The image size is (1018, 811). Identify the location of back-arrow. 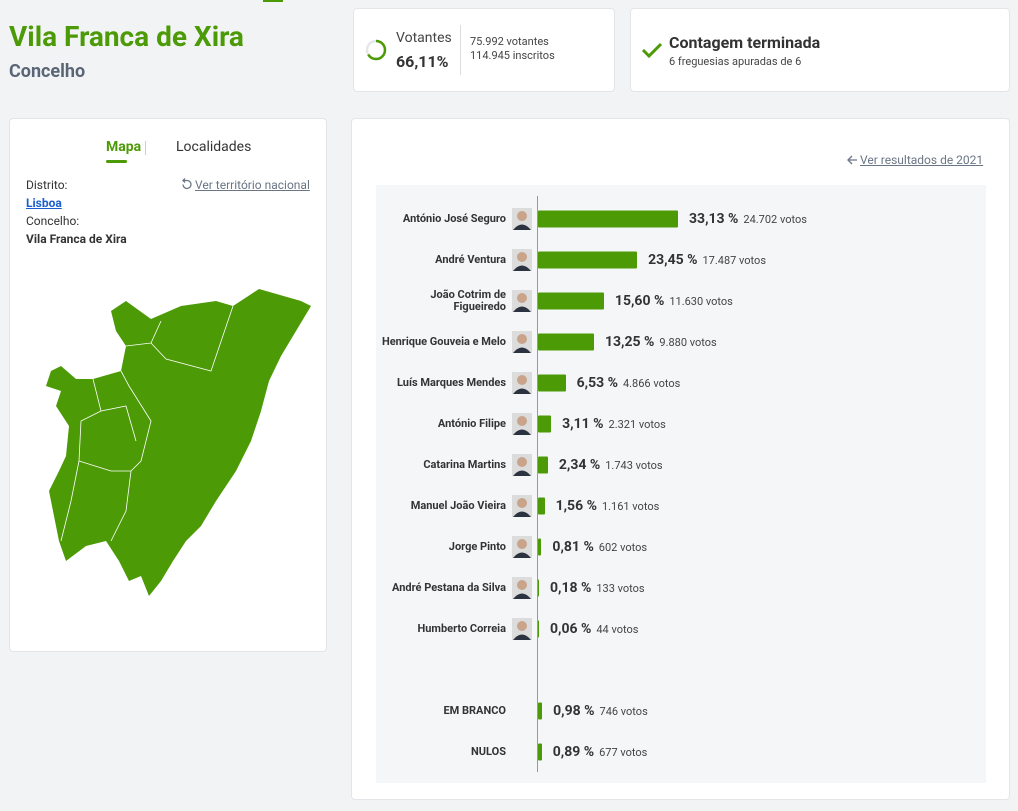
(852, 160).